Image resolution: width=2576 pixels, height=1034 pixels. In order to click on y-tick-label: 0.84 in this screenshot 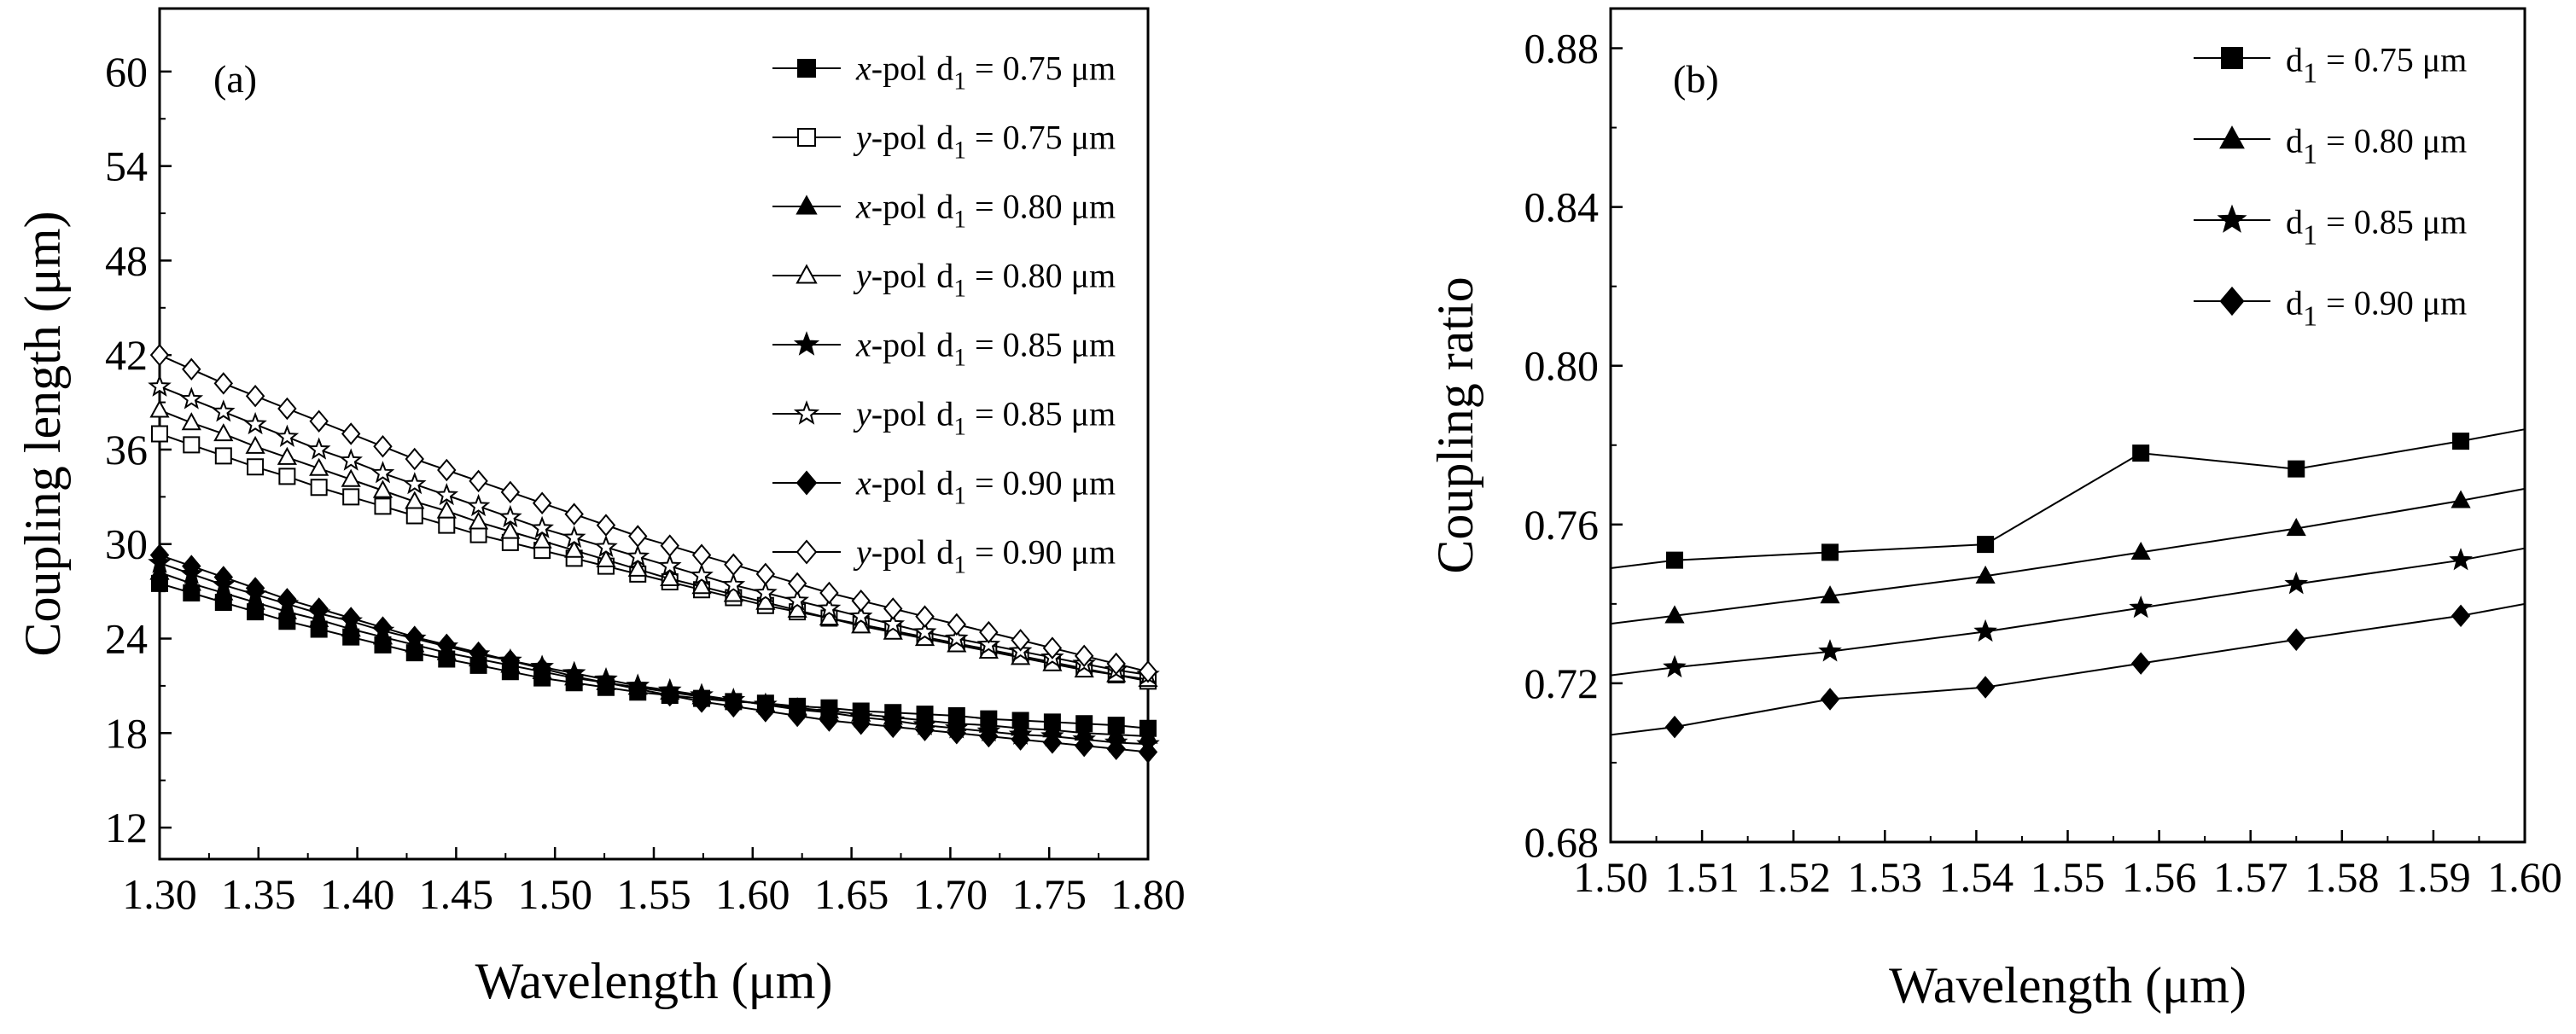, I will do `click(1562, 207)`.